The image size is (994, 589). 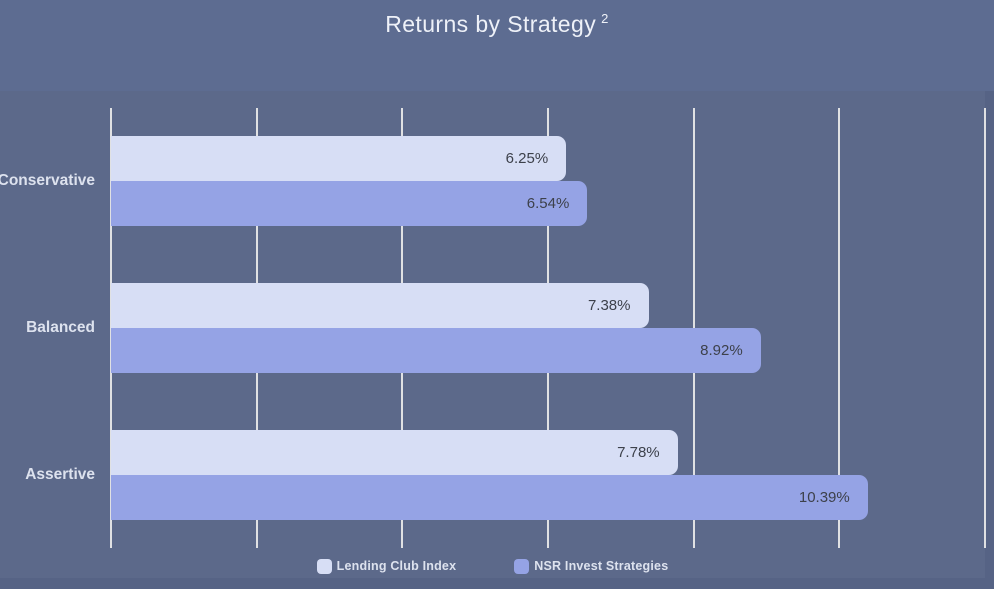 What do you see at coordinates (601, 566) in the screenshot?
I see `legend-label: NSR Invest Strategies` at bounding box center [601, 566].